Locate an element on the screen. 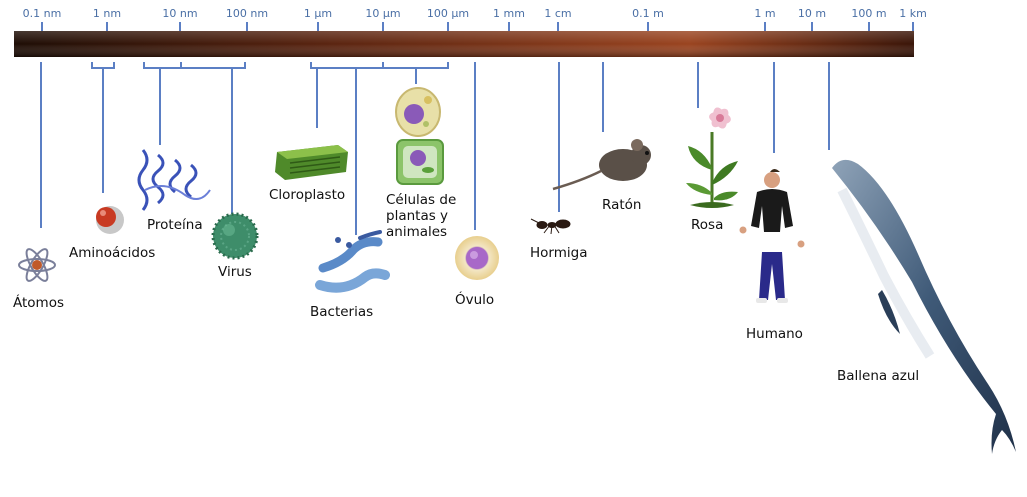  tick-label-1nm: 1 nm is located at coordinates (107, 13).